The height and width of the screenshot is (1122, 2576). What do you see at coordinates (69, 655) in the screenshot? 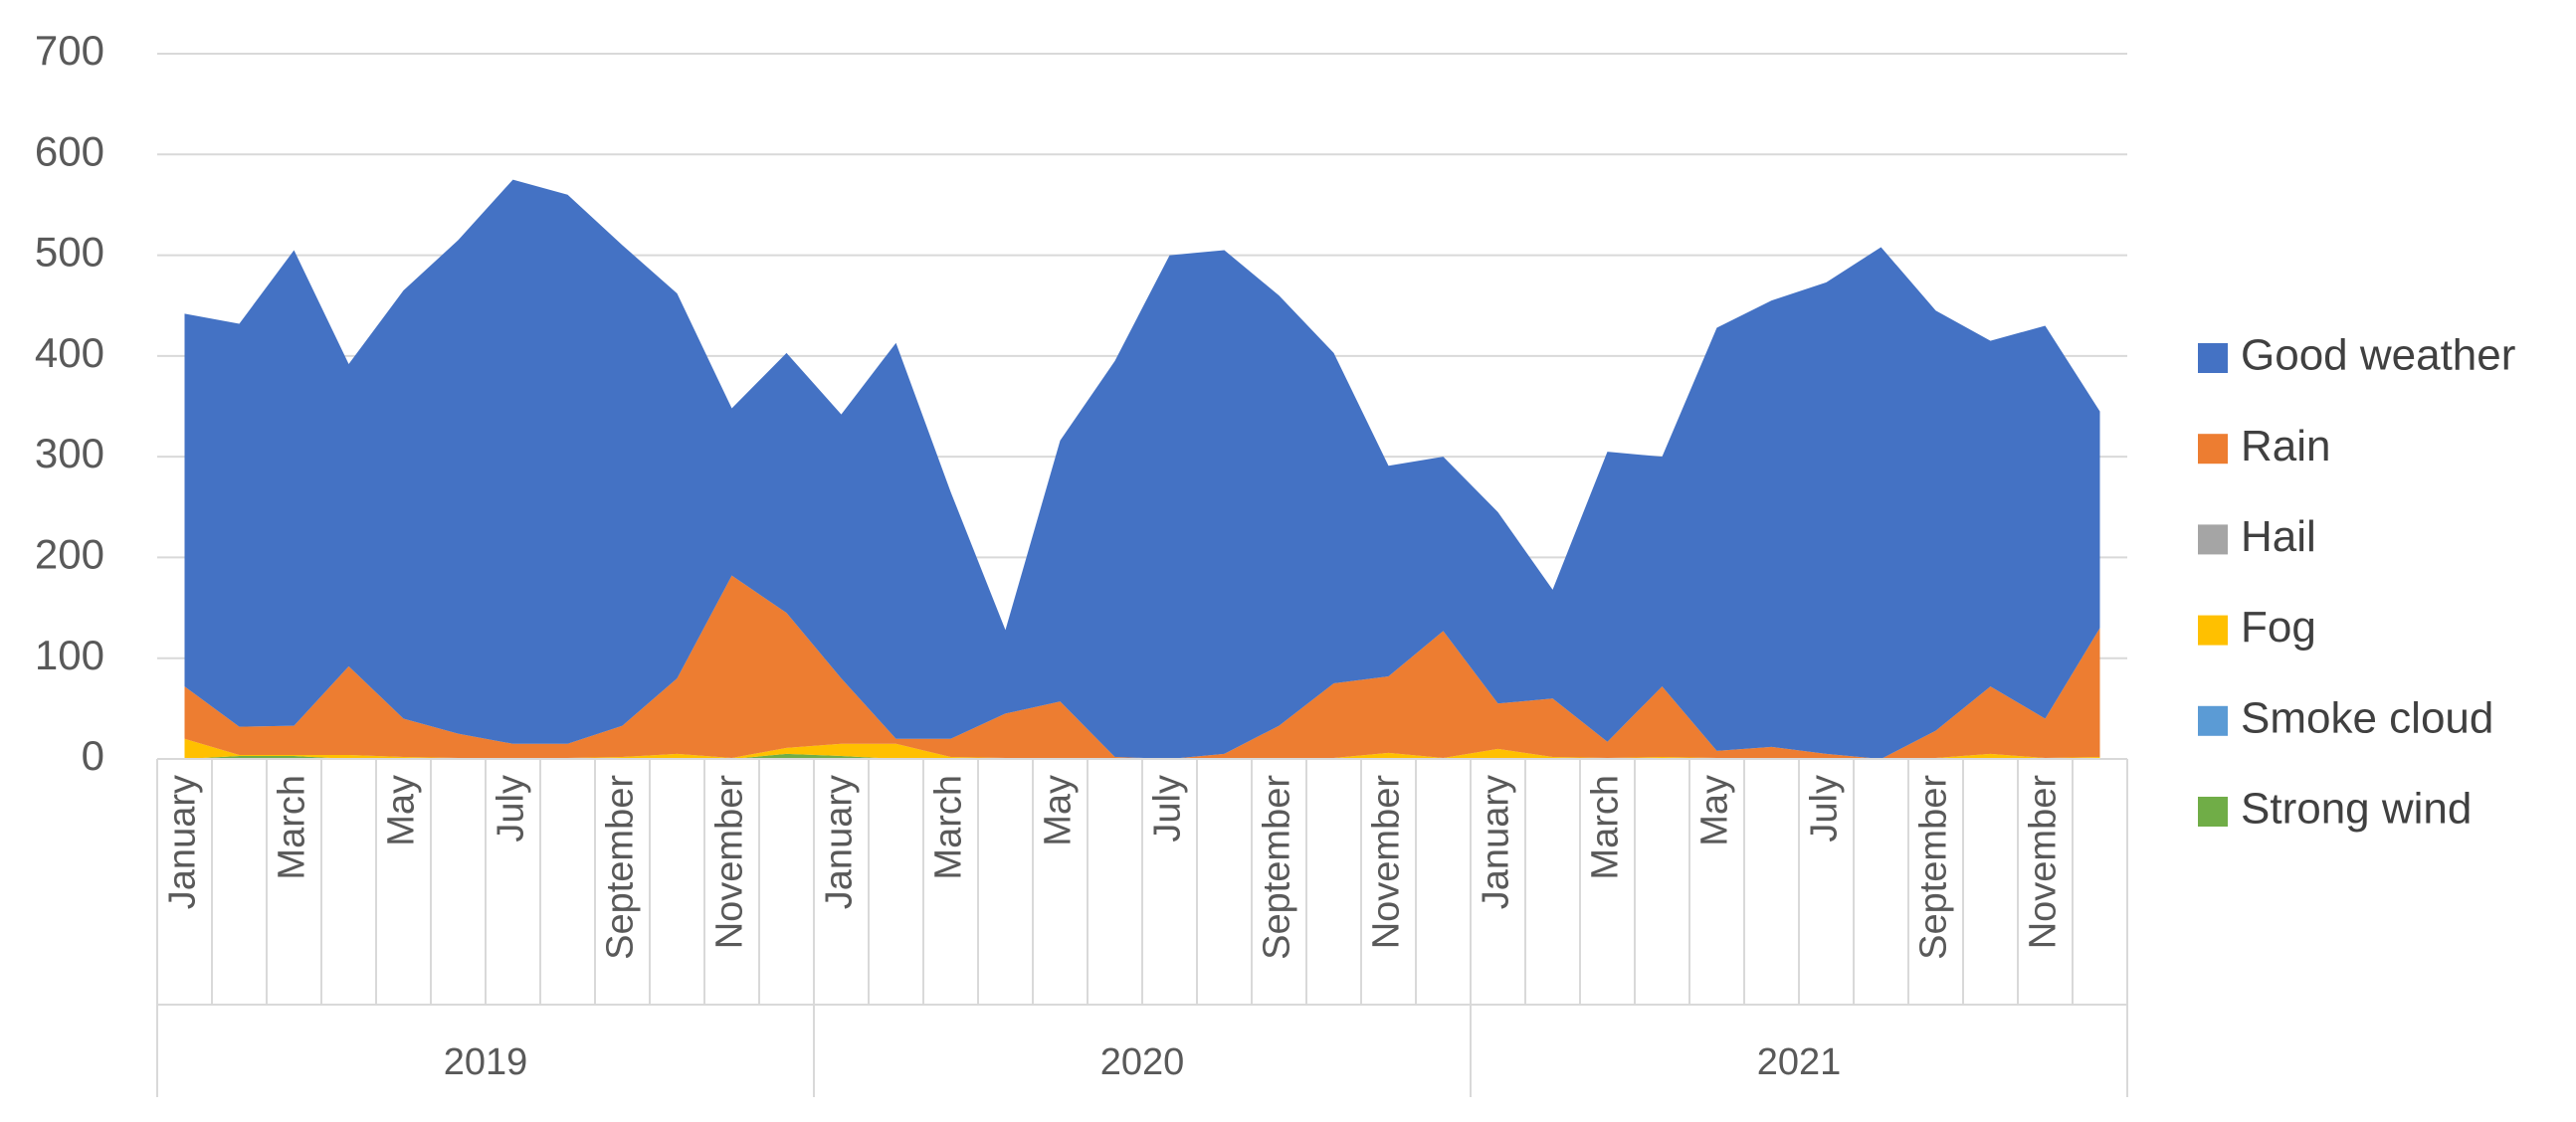
I see `y-tick-label: 100` at bounding box center [69, 655].